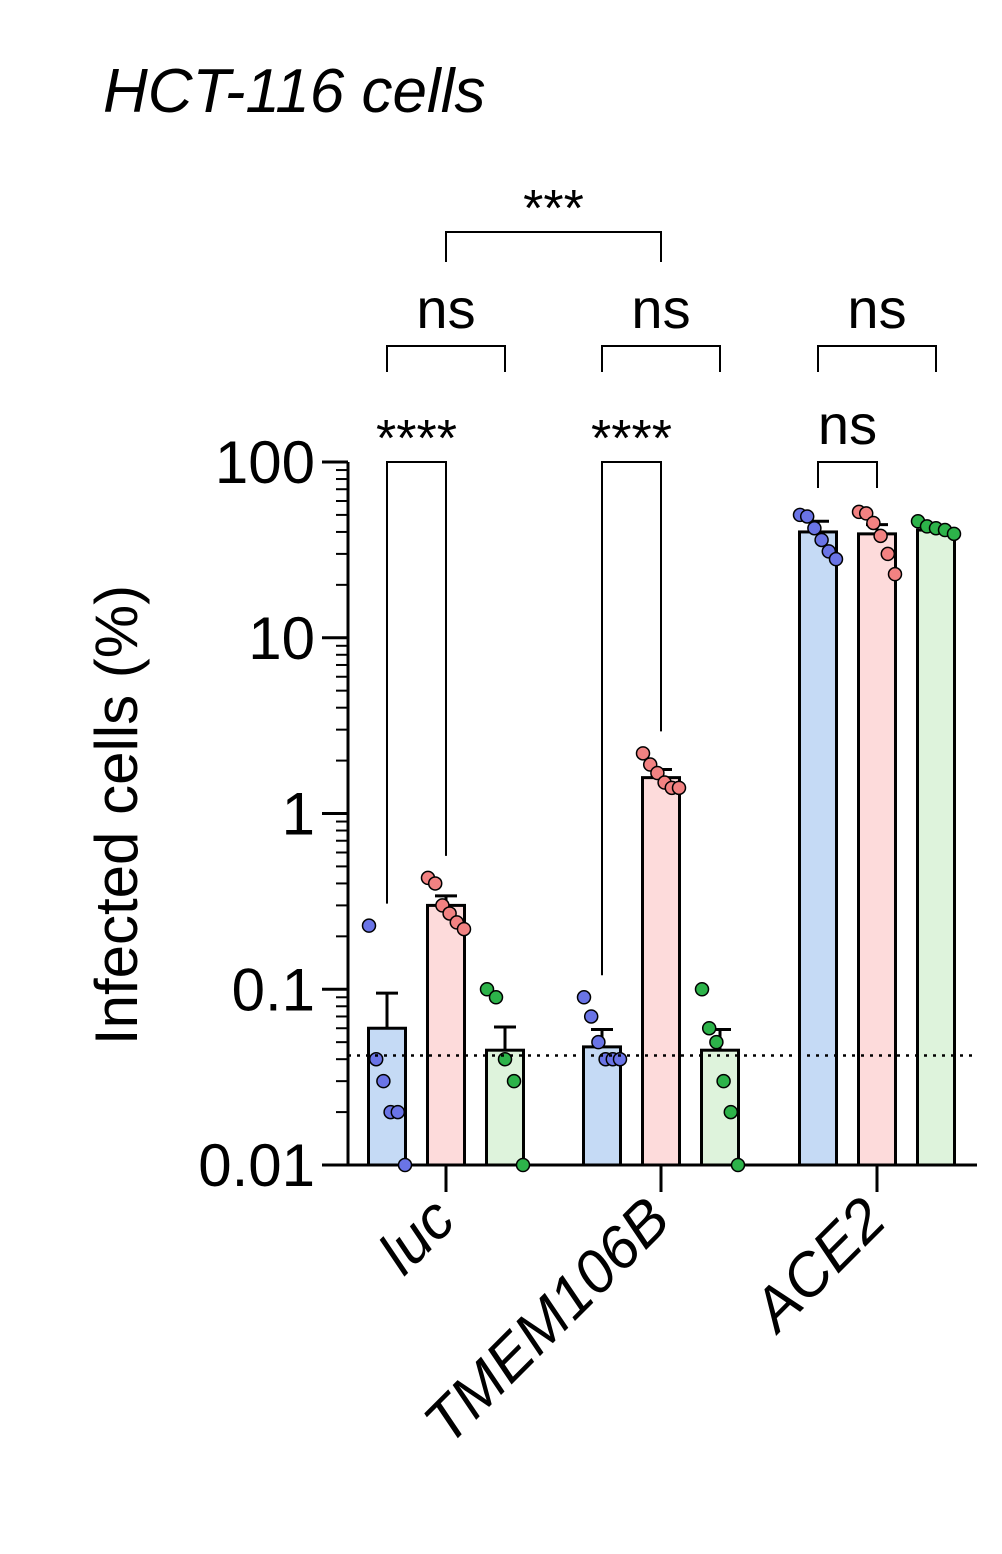 This screenshot has height=1554, width=1002. What do you see at coordinates (294, 91) in the screenshot?
I see `chart-title: HCT-116 cells` at bounding box center [294, 91].